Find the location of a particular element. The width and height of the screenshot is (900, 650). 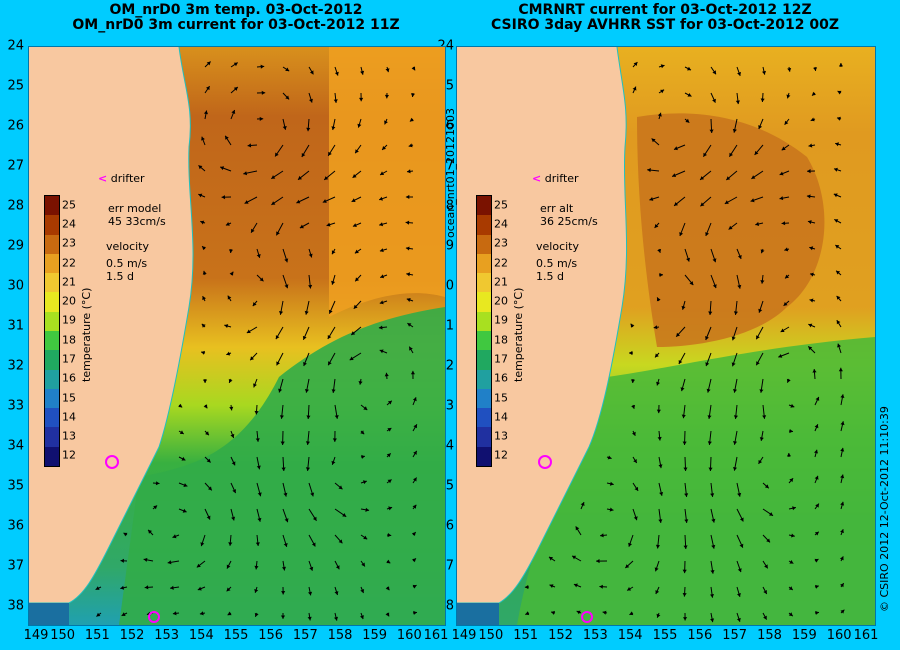

right-velocity-info: velocity 0.5 m/s 1.5 d is located at coordinates (557, 261).